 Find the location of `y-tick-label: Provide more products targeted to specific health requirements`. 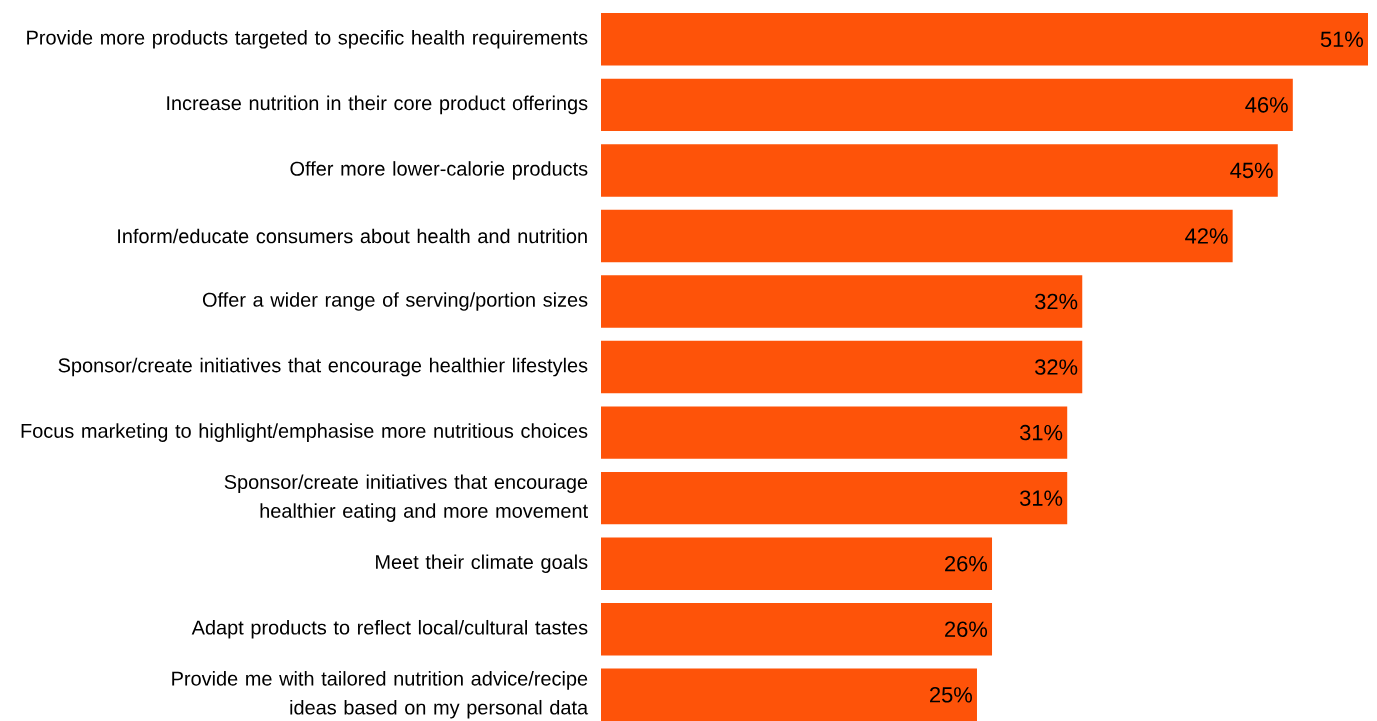

y-tick-label: Provide more products targeted to specific health requirements is located at coordinates (307, 39).